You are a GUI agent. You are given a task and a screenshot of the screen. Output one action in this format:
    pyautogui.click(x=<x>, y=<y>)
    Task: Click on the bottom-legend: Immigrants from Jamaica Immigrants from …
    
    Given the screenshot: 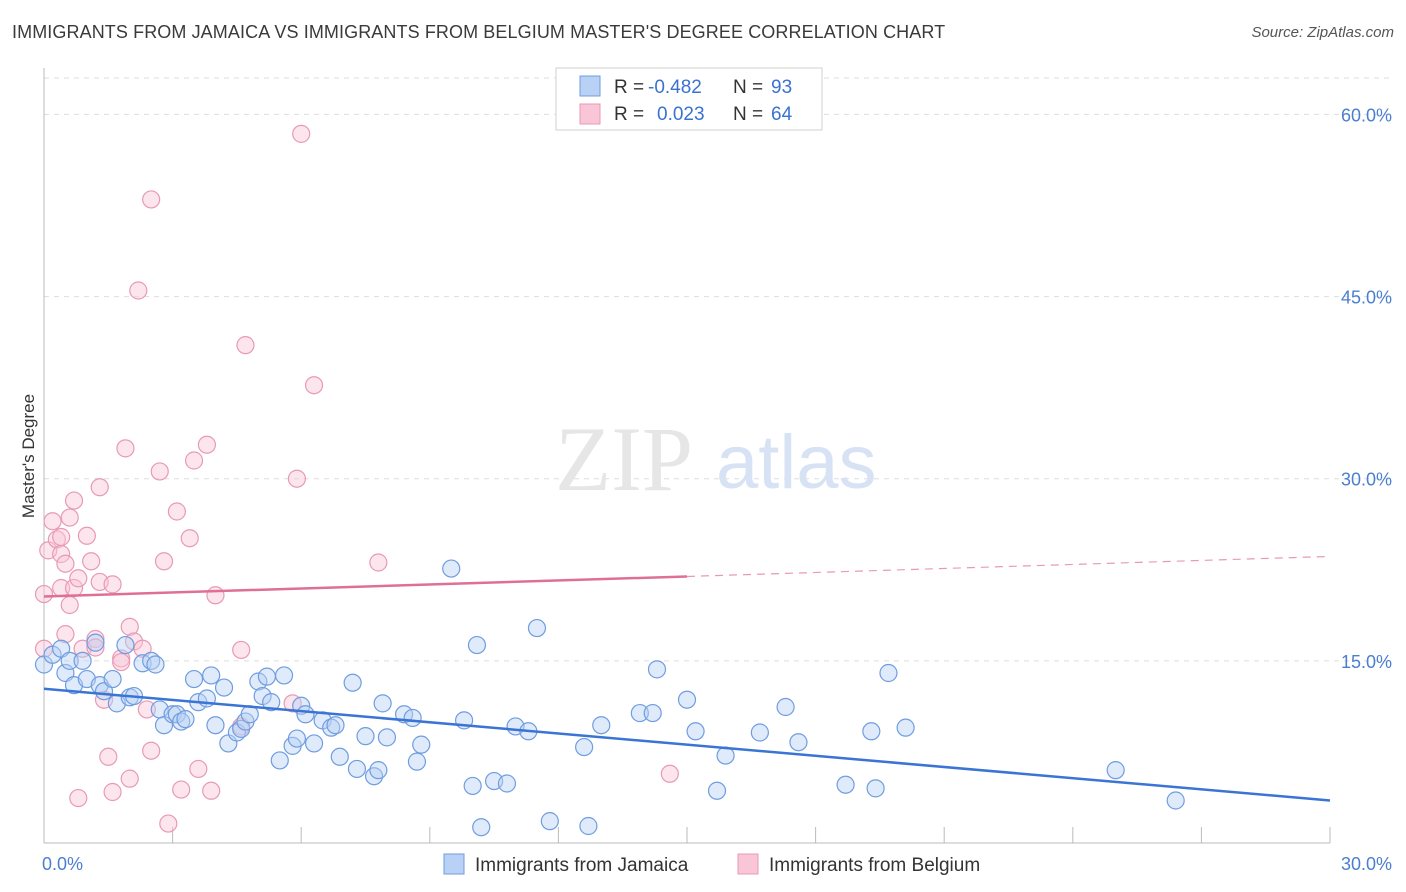 What is the action you would take?
    pyautogui.click(x=711, y=864)
    